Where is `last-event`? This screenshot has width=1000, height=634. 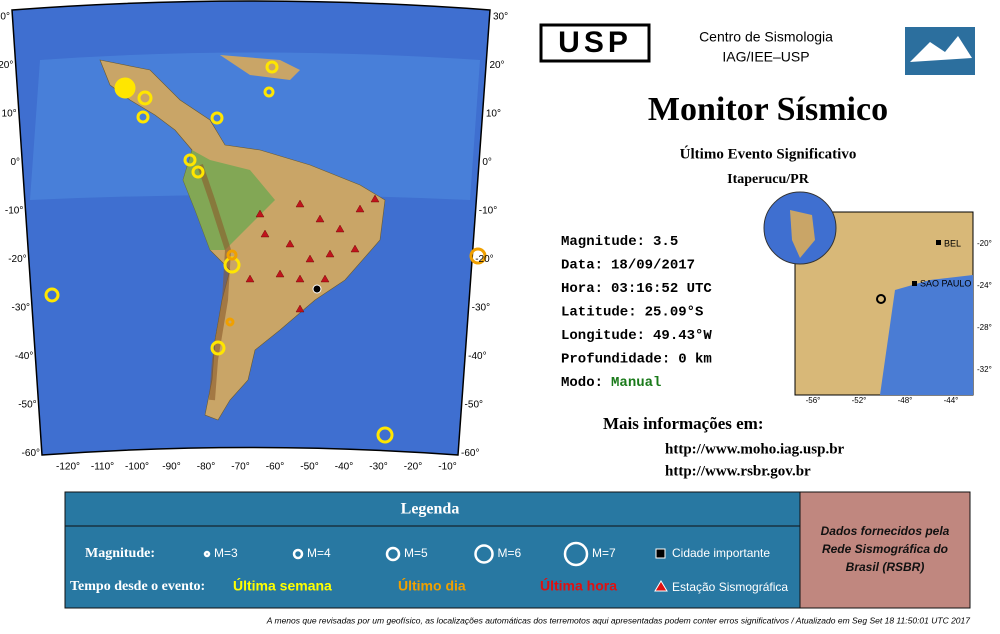
last-event is located at coordinates (317, 289).